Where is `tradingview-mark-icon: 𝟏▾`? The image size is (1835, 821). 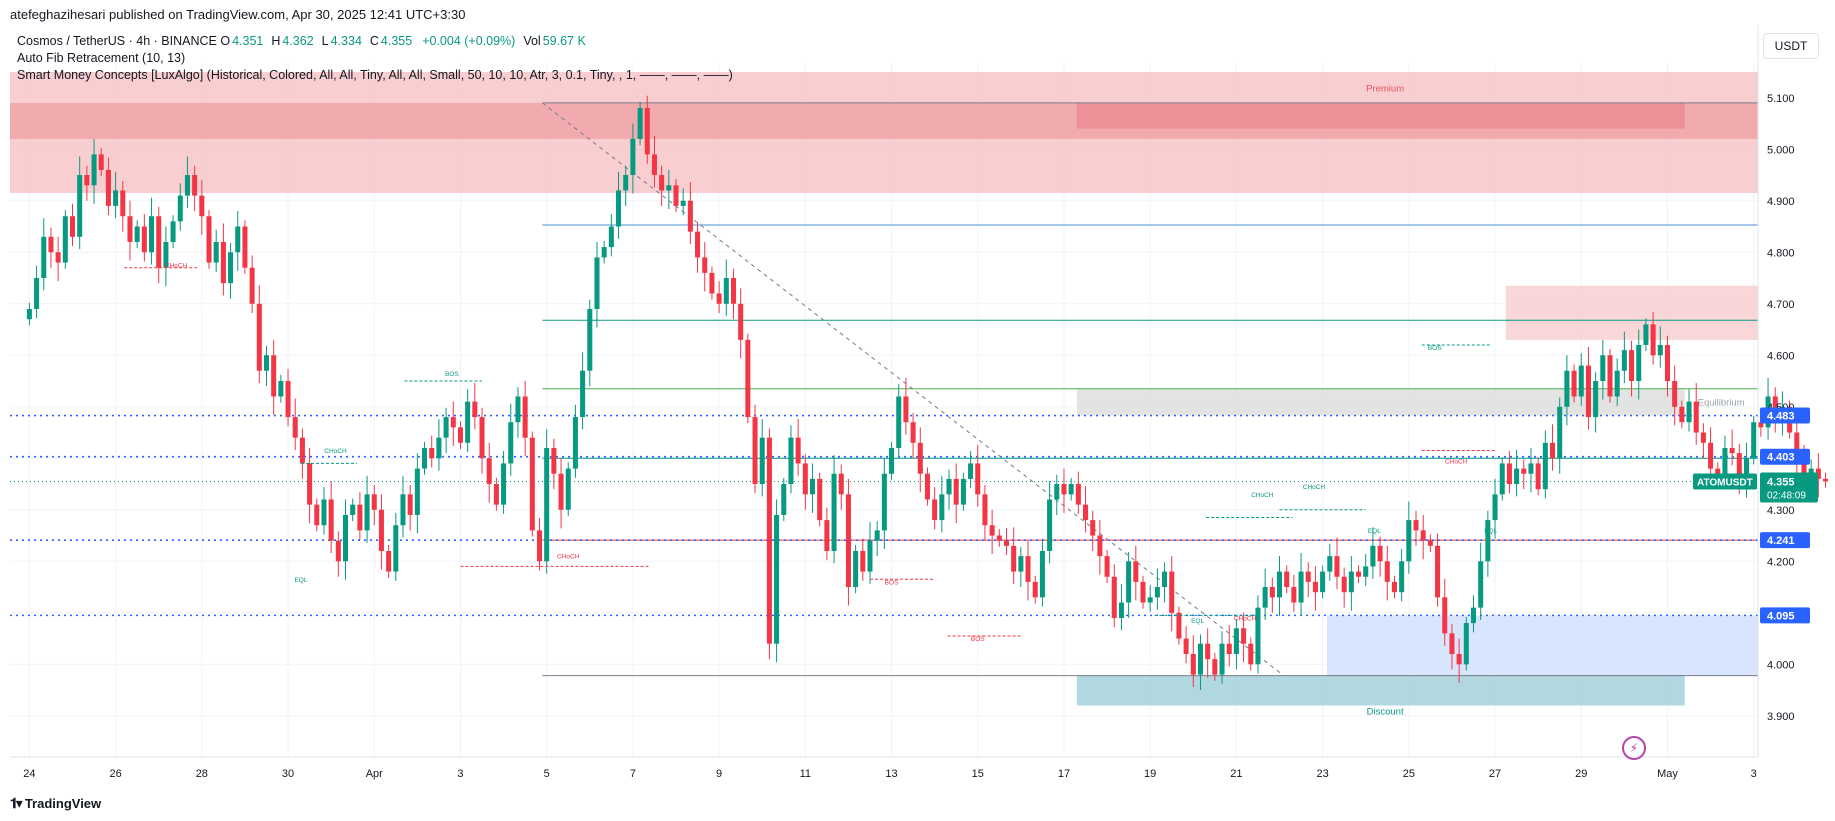
tradingview-mark-icon: 𝟏▾ is located at coordinates (16, 803).